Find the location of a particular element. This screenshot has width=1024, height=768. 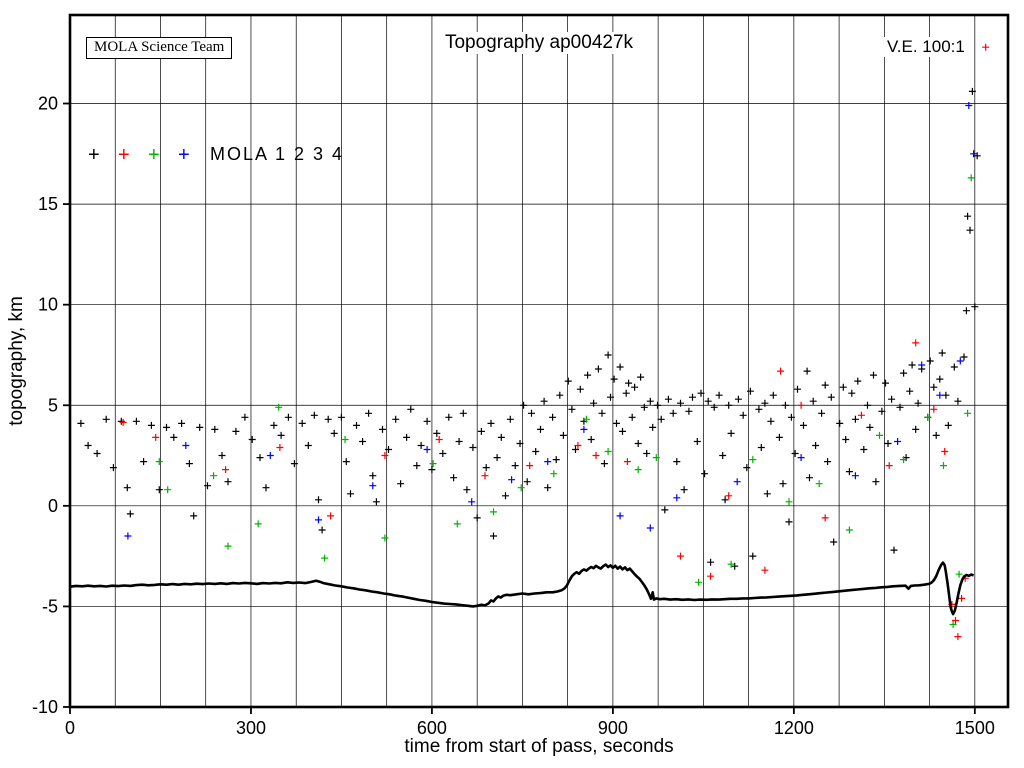

plus-marker-mola4-icon: + is located at coordinates (184, 154).